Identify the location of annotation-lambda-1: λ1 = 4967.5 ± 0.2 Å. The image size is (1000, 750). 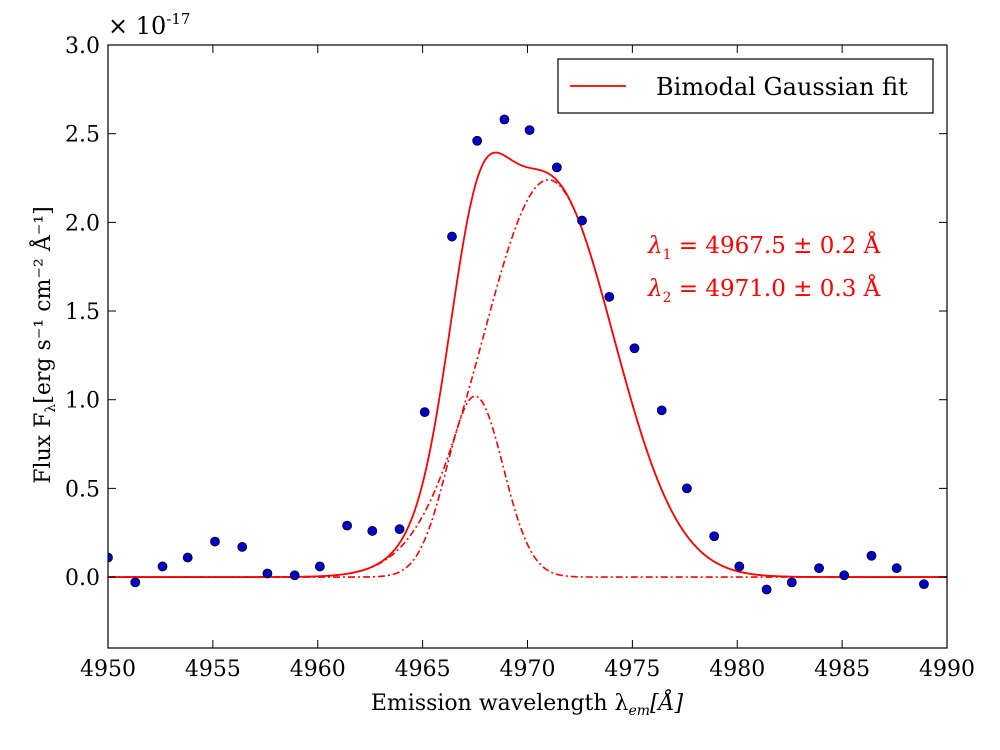
(764, 247).